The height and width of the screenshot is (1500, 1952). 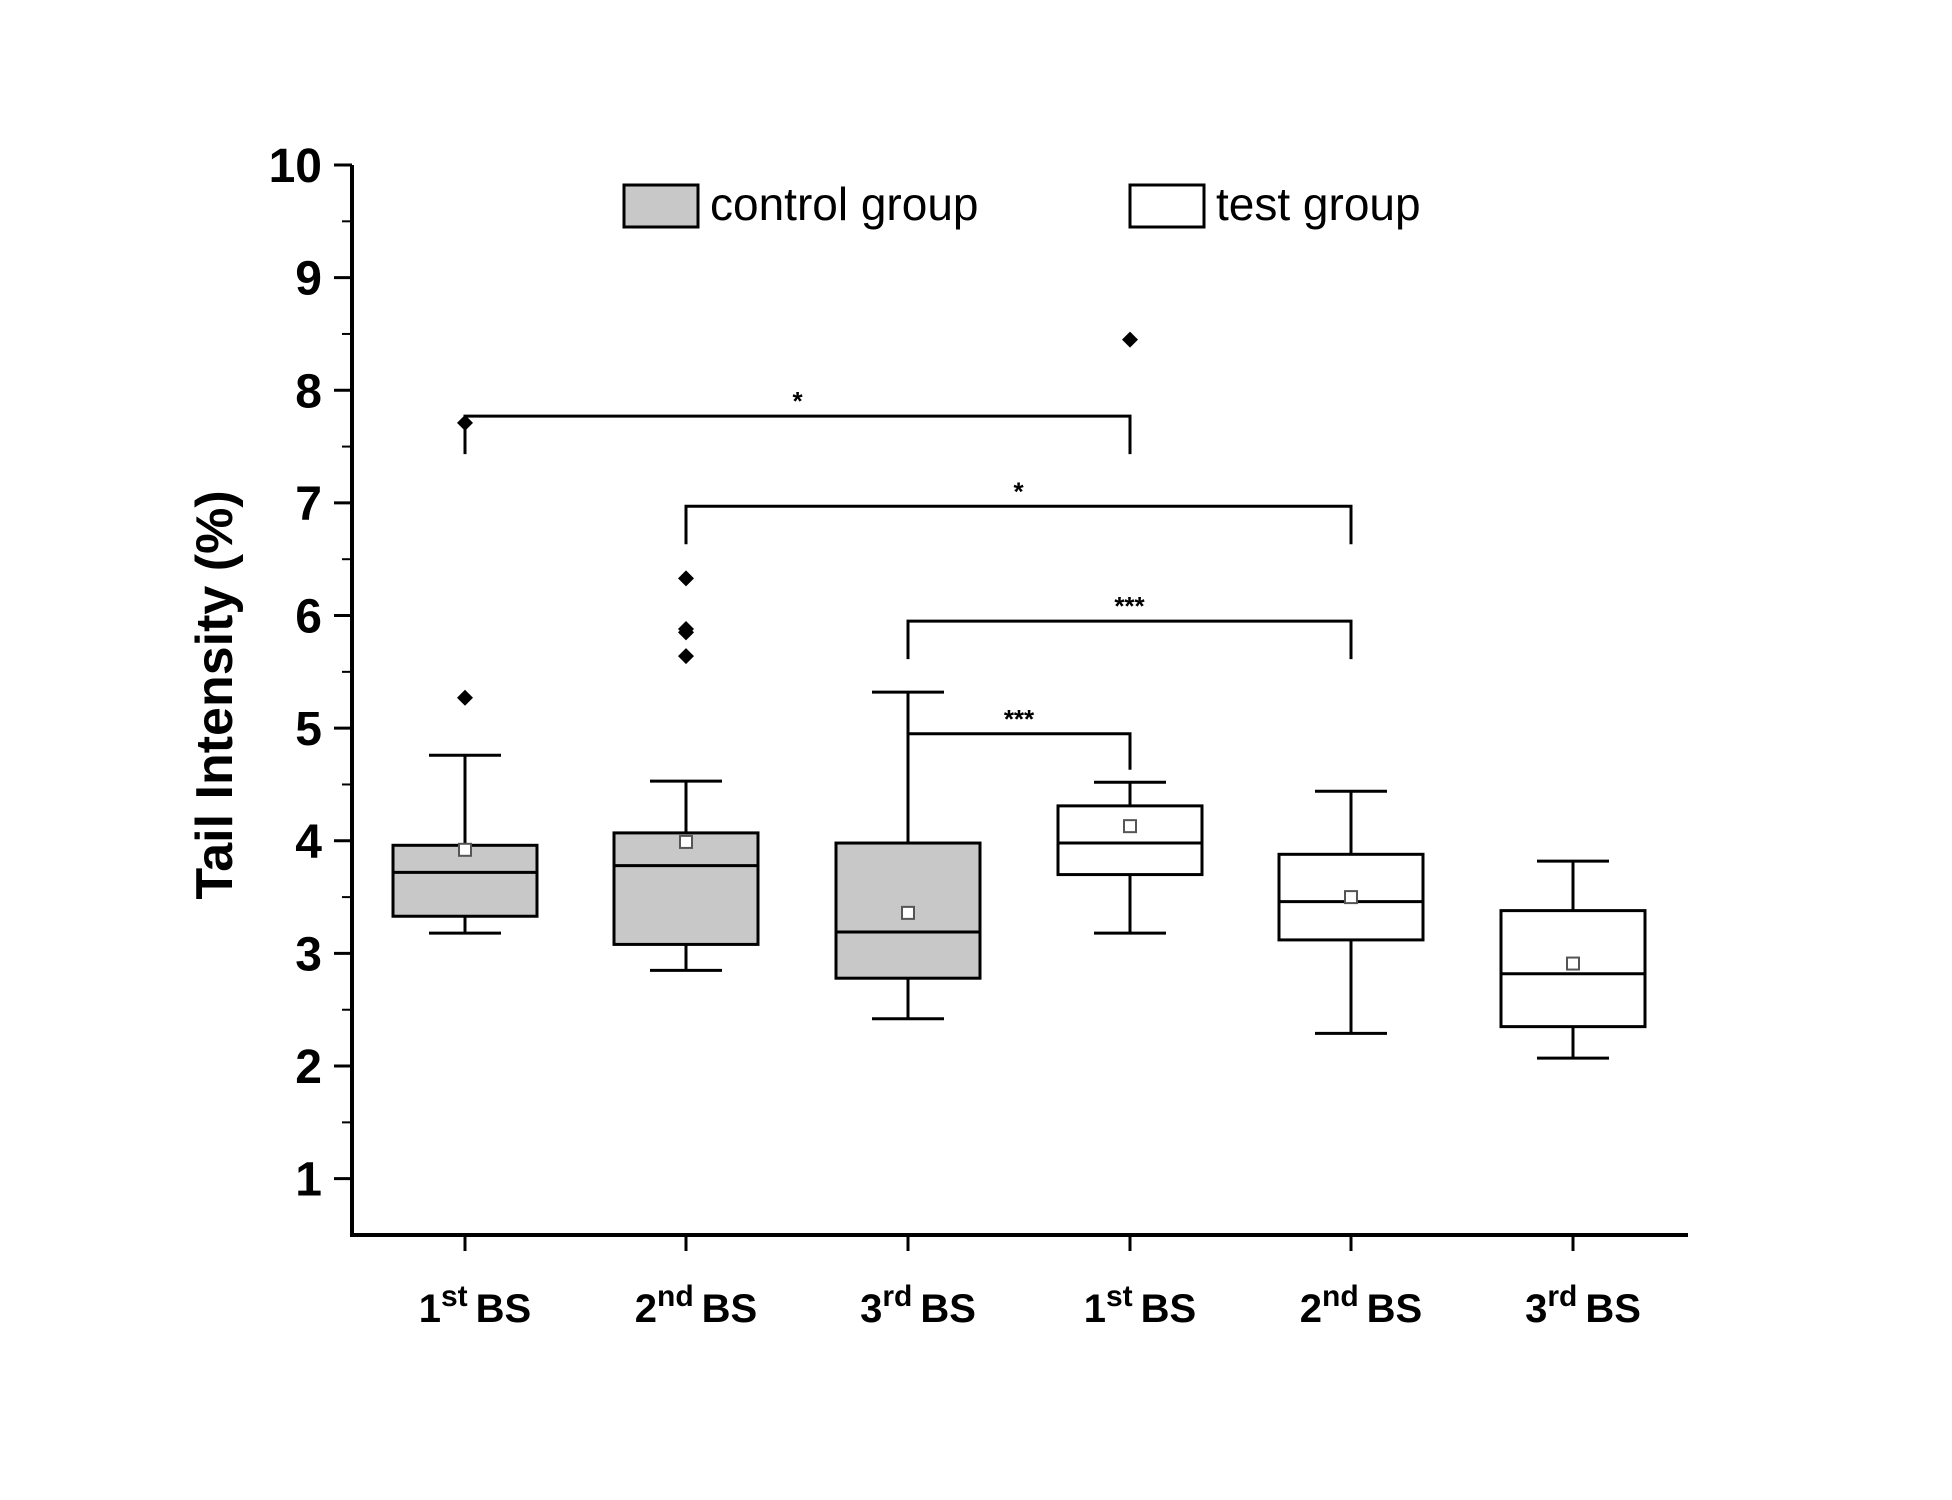 I want to click on y-tick-label: 4, so click(x=308, y=842).